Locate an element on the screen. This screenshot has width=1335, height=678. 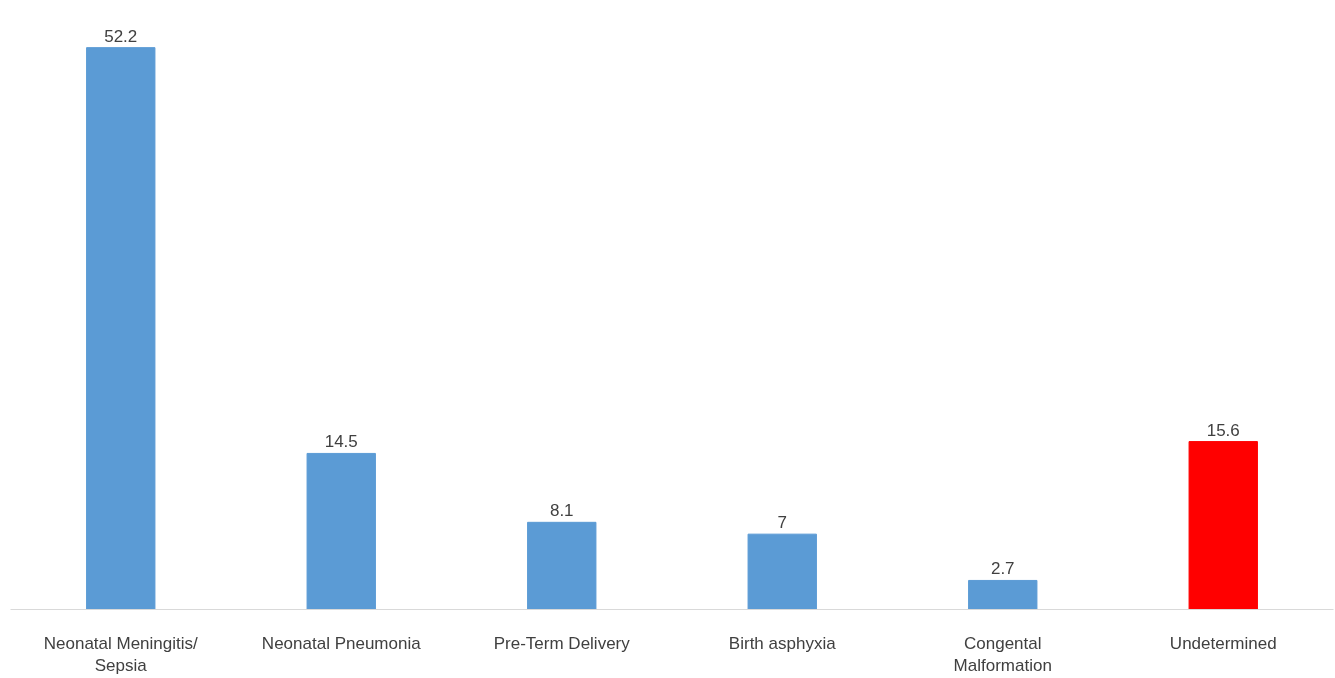
x-tick-label: Pre-Term Delivery is located at coordinates (562, 643).